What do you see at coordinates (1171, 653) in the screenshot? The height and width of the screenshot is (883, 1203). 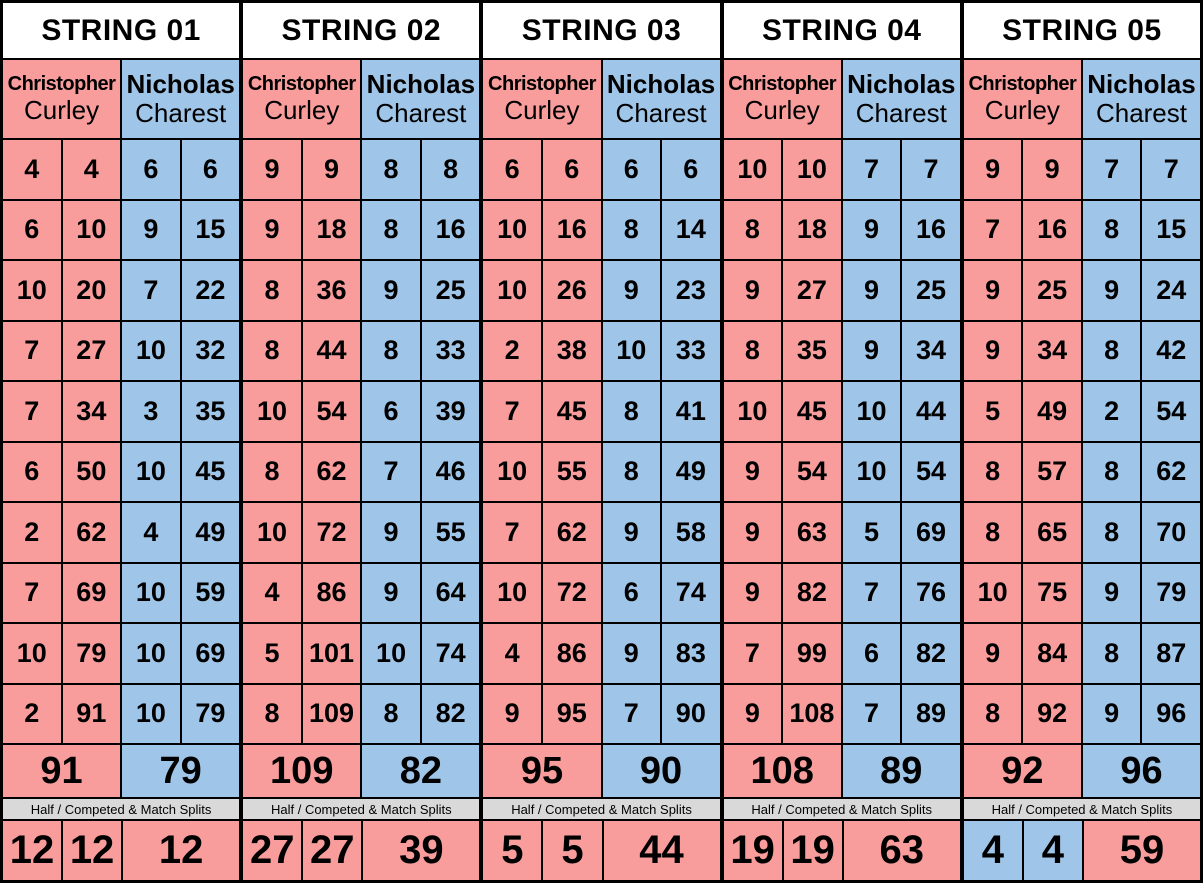 I see `running-total-cell: 87` at bounding box center [1171, 653].